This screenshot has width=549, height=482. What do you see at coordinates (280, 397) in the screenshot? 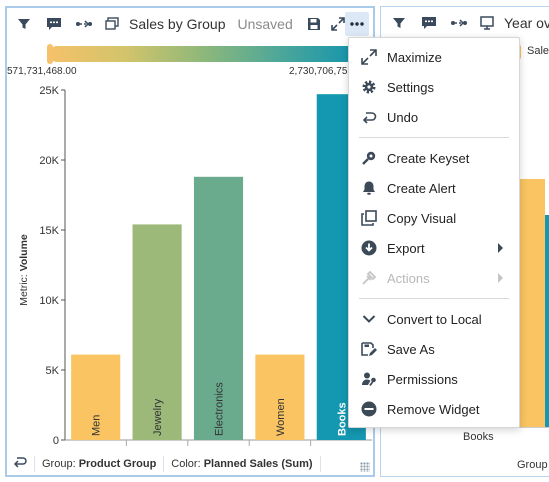
I see `bar-women` at bounding box center [280, 397].